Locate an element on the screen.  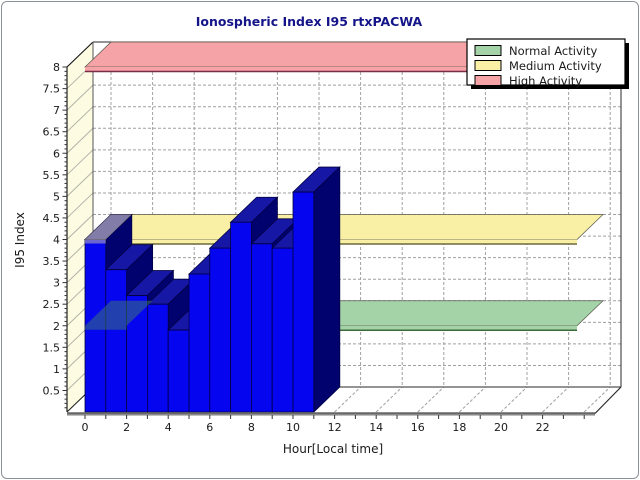
legend-label-1: Medium Activity is located at coordinates (555, 66).